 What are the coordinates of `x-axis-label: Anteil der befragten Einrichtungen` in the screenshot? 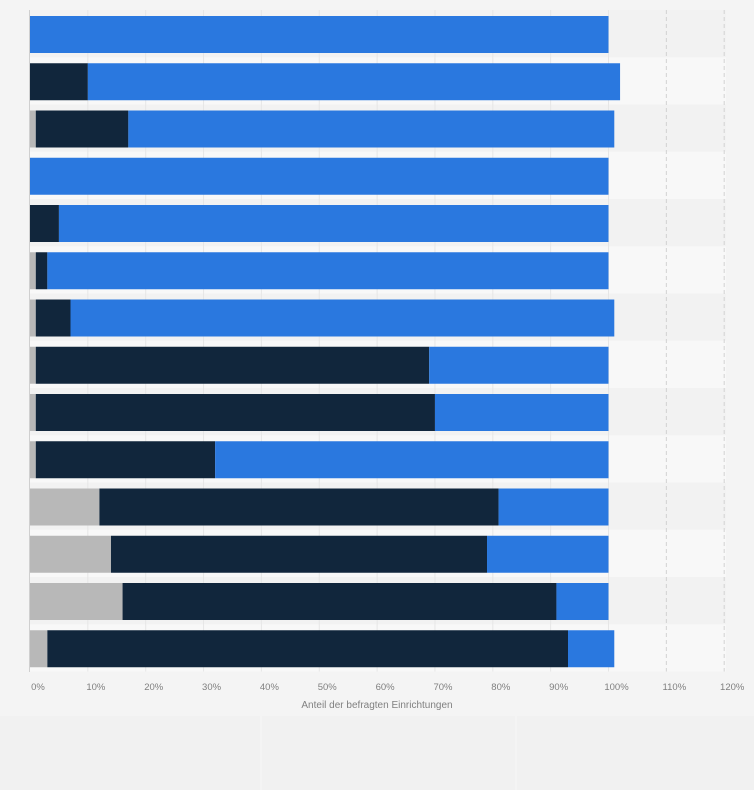 It's located at (376, 705).